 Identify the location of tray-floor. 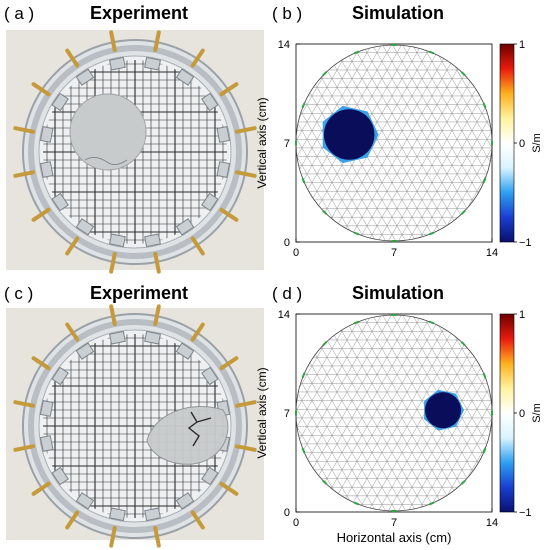
(135, 152).